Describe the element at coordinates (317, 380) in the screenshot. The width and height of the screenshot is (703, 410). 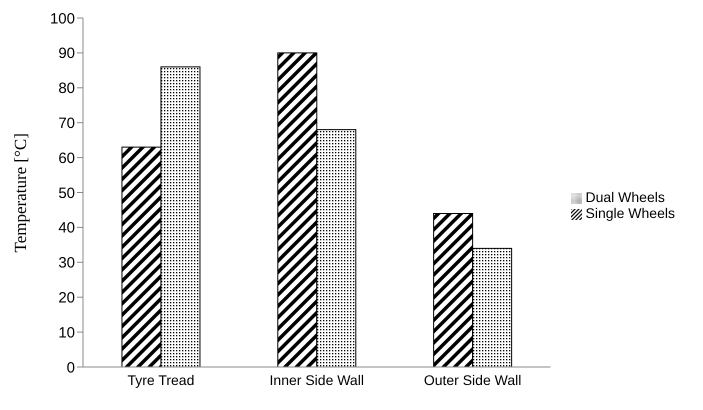
I see `x-tick-label: Inner Side Wall` at that location.